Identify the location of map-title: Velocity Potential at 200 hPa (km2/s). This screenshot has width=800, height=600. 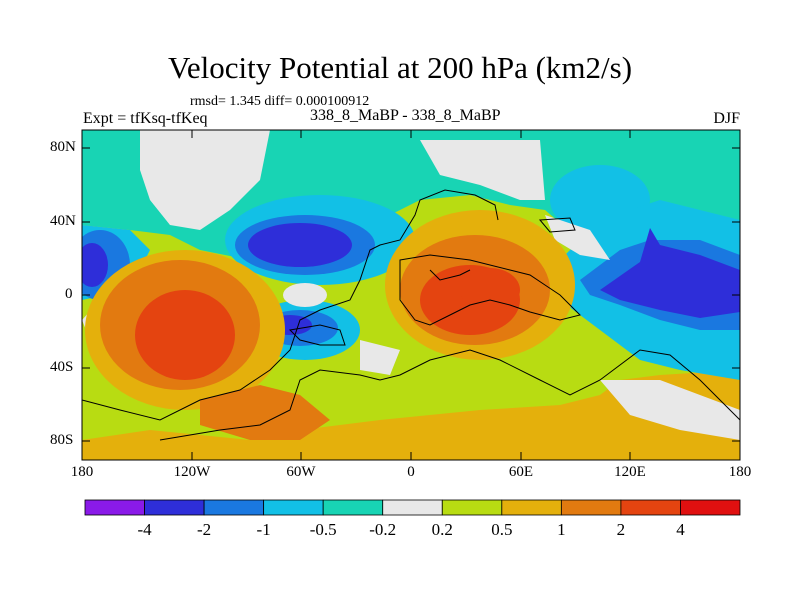
(400, 67).